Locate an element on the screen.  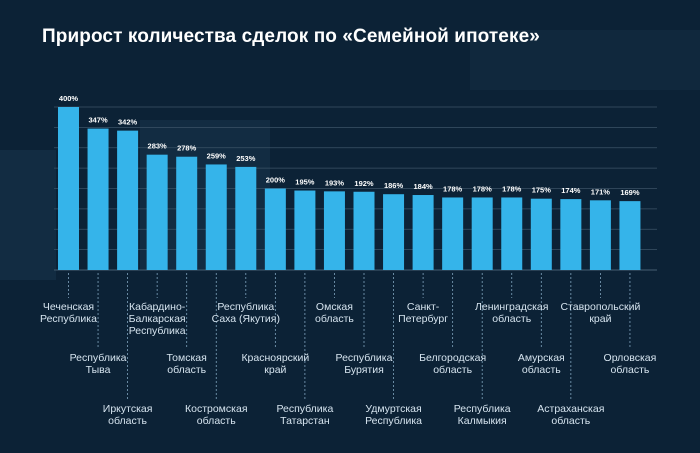
category-label-line: Томская is located at coordinates (186, 358).